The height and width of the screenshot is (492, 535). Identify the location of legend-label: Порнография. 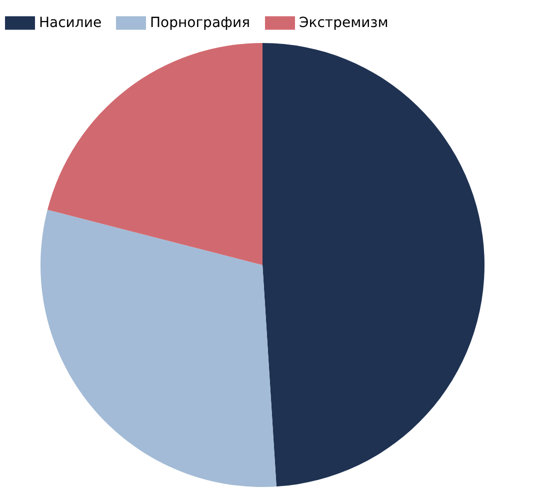
(200, 23).